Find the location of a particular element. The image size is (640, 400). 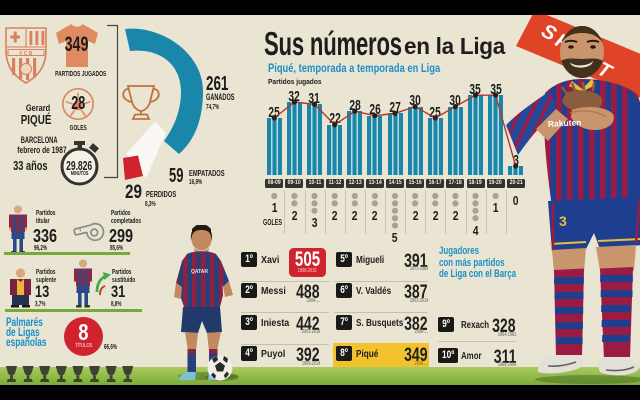

svg-text: QATAR is located at coordinates (199, 272).